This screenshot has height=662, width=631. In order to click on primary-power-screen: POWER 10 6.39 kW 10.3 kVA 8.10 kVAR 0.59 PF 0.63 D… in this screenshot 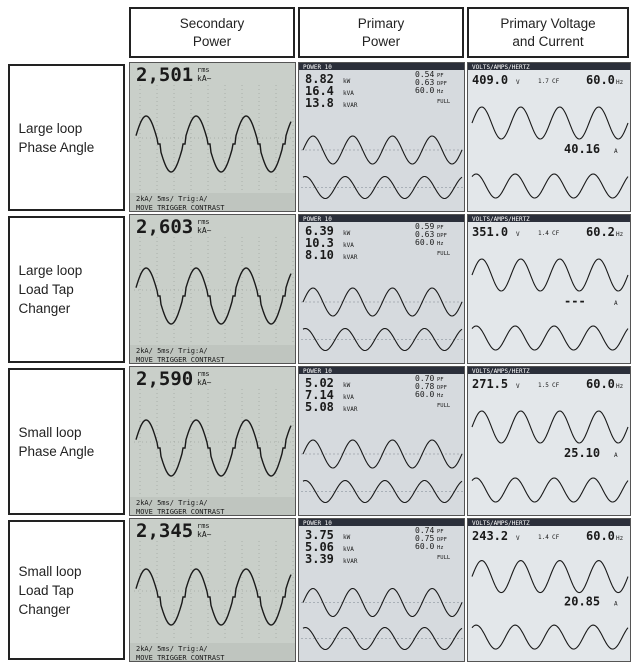, I will do `click(381, 289)`.